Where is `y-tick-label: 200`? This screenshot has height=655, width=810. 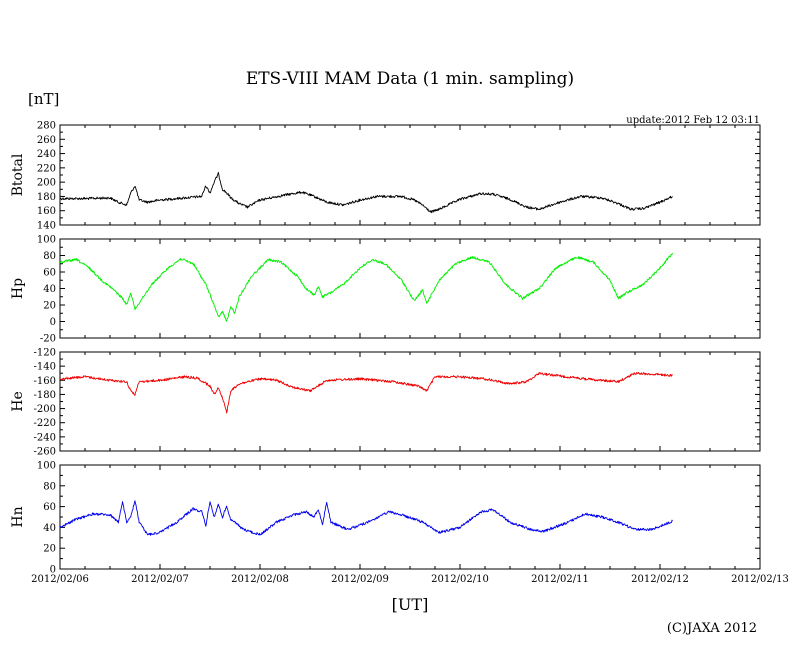
y-tick-label: 200 is located at coordinates (46, 183).